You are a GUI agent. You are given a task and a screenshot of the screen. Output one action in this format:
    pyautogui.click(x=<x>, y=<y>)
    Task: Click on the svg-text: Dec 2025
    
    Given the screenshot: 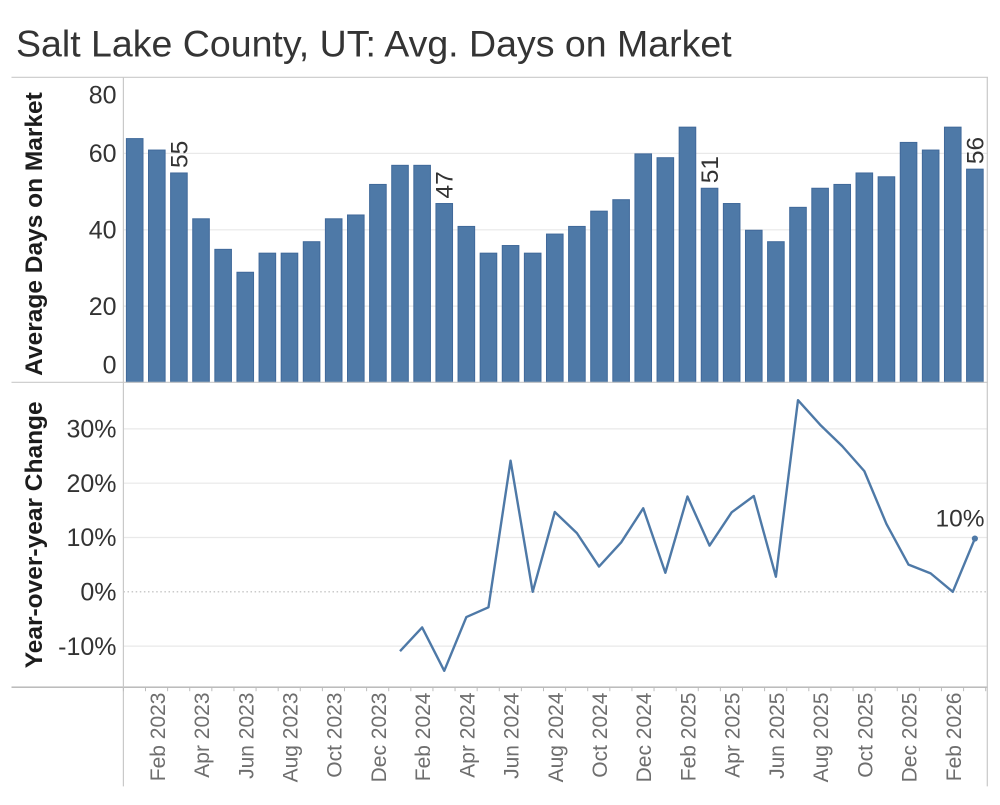 What is the action you would take?
    pyautogui.click(x=910, y=738)
    